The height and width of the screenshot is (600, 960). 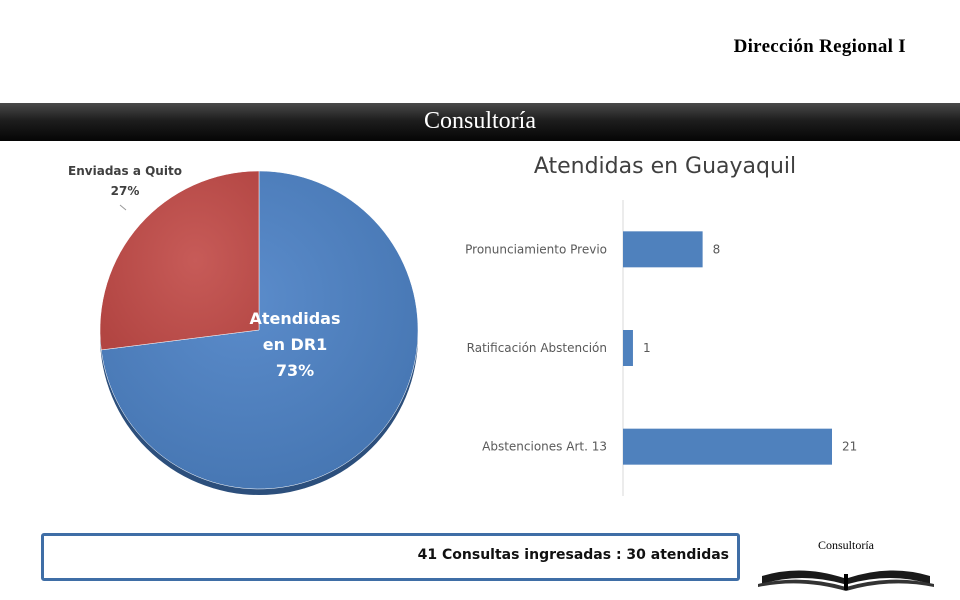 I want to click on pie-label-atendidas-line2: en DR1, so click(x=295, y=344).